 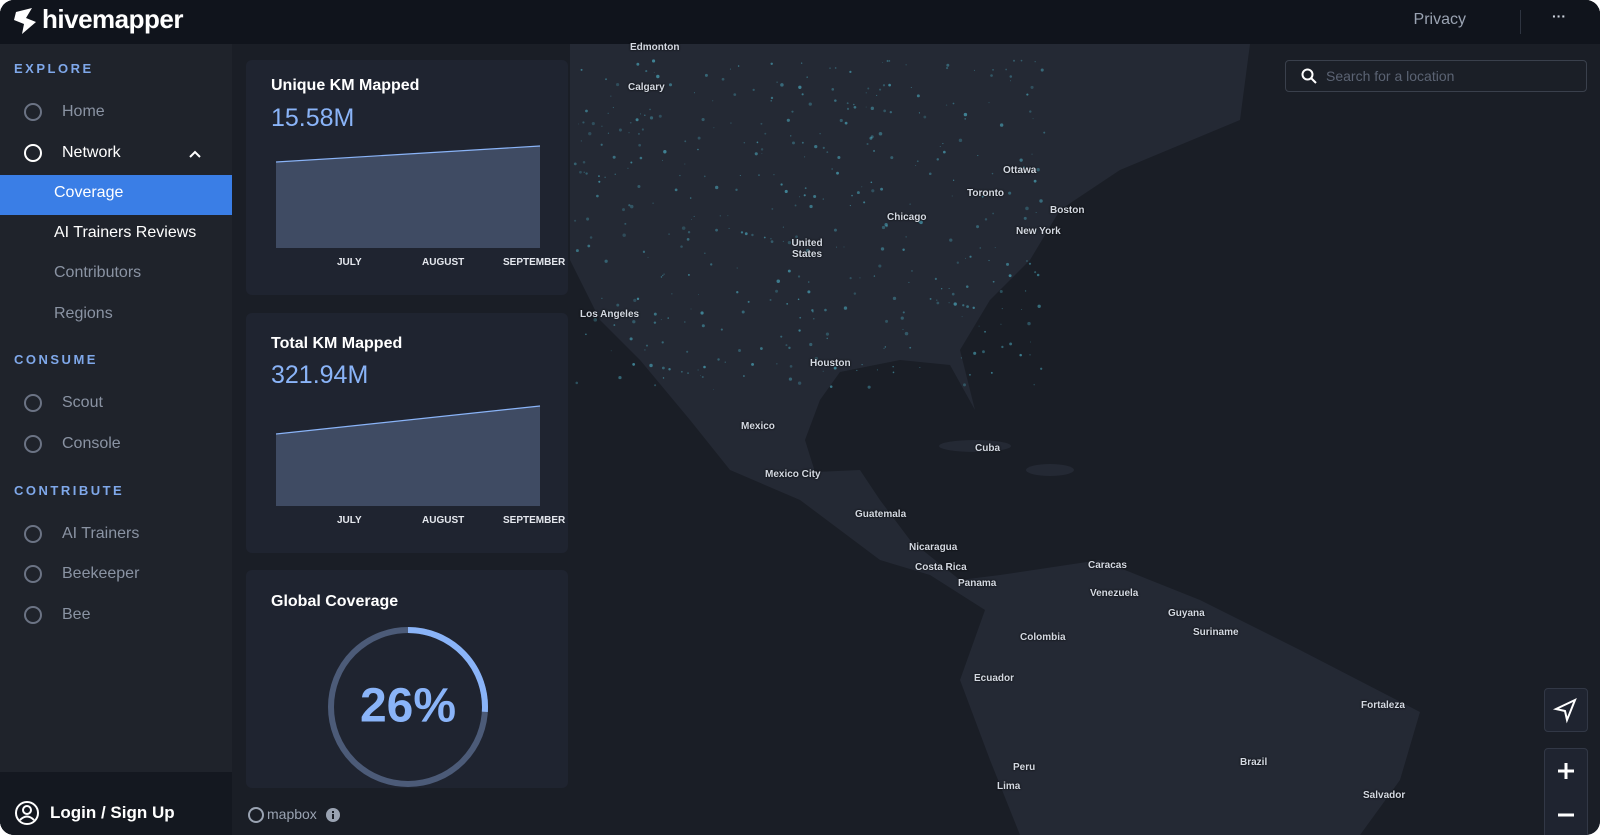 What do you see at coordinates (1566, 791) in the screenshot?
I see `zoom-controls` at bounding box center [1566, 791].